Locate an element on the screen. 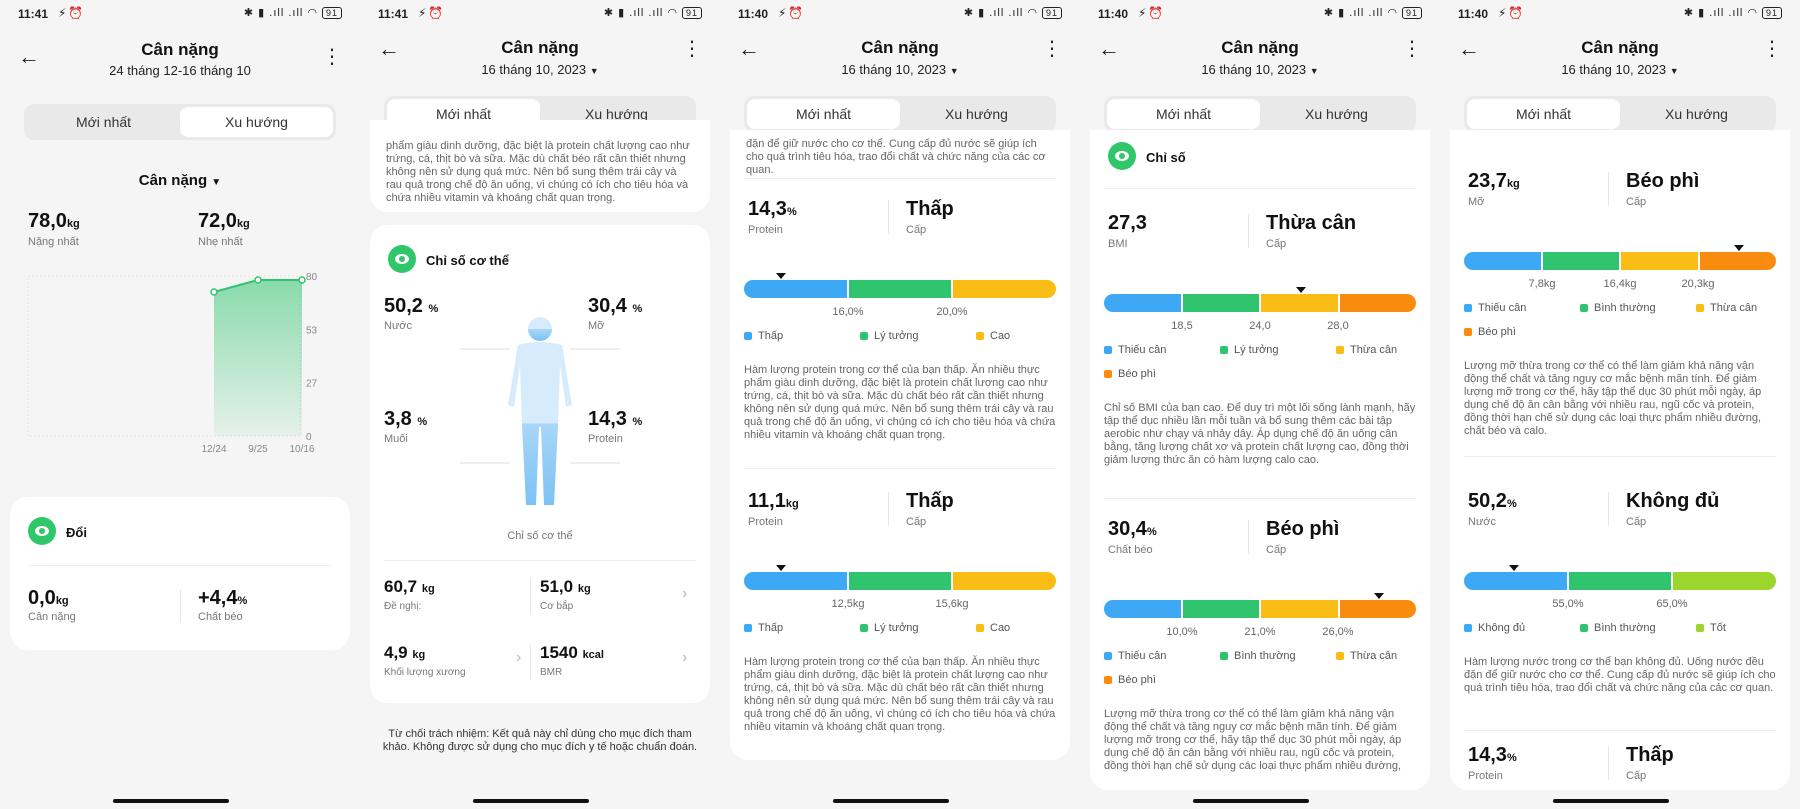  weight-trend-chart: 80 53 27 0 12/24 9/25 10/16 is located at coordinates (172, 363).